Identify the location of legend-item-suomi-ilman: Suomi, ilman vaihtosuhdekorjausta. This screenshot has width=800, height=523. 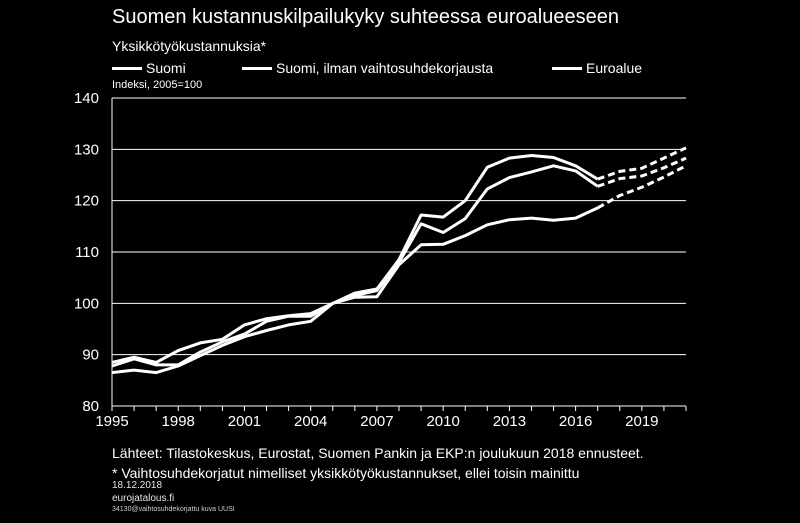
(367, 68).